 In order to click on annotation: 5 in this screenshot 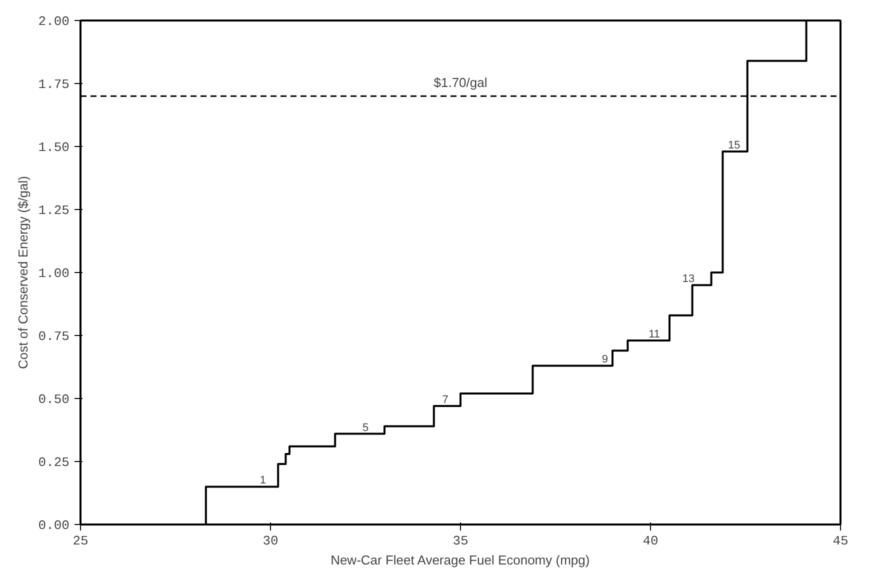, I will do `click(365, 428)`.